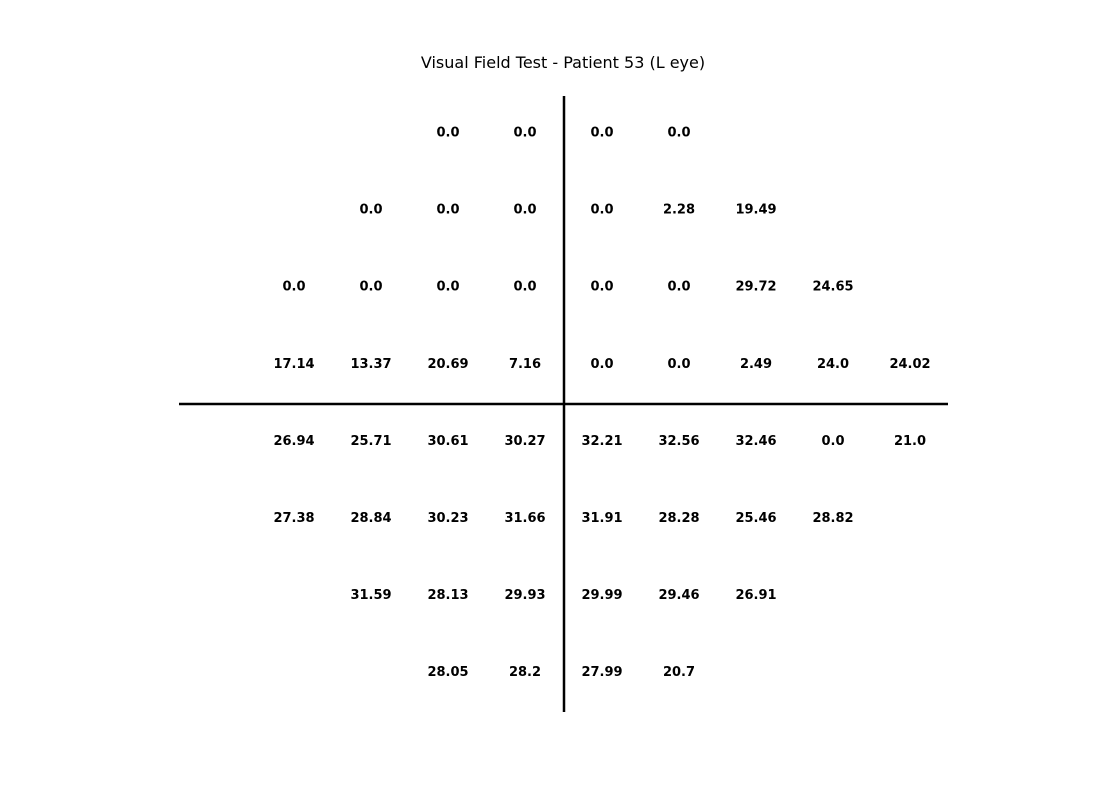 This screenshot has height=800, width=1100. Describe the element at coordinates (910, 441) in the screenshot. I see `cell-value: 21.0` at that location.